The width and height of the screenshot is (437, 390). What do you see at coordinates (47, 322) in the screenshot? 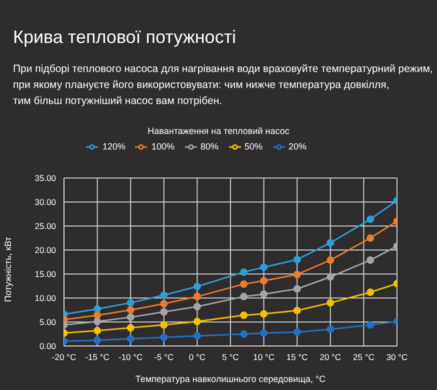
I see `y-tick-label: 5.00` at bounding box center [47, 322].